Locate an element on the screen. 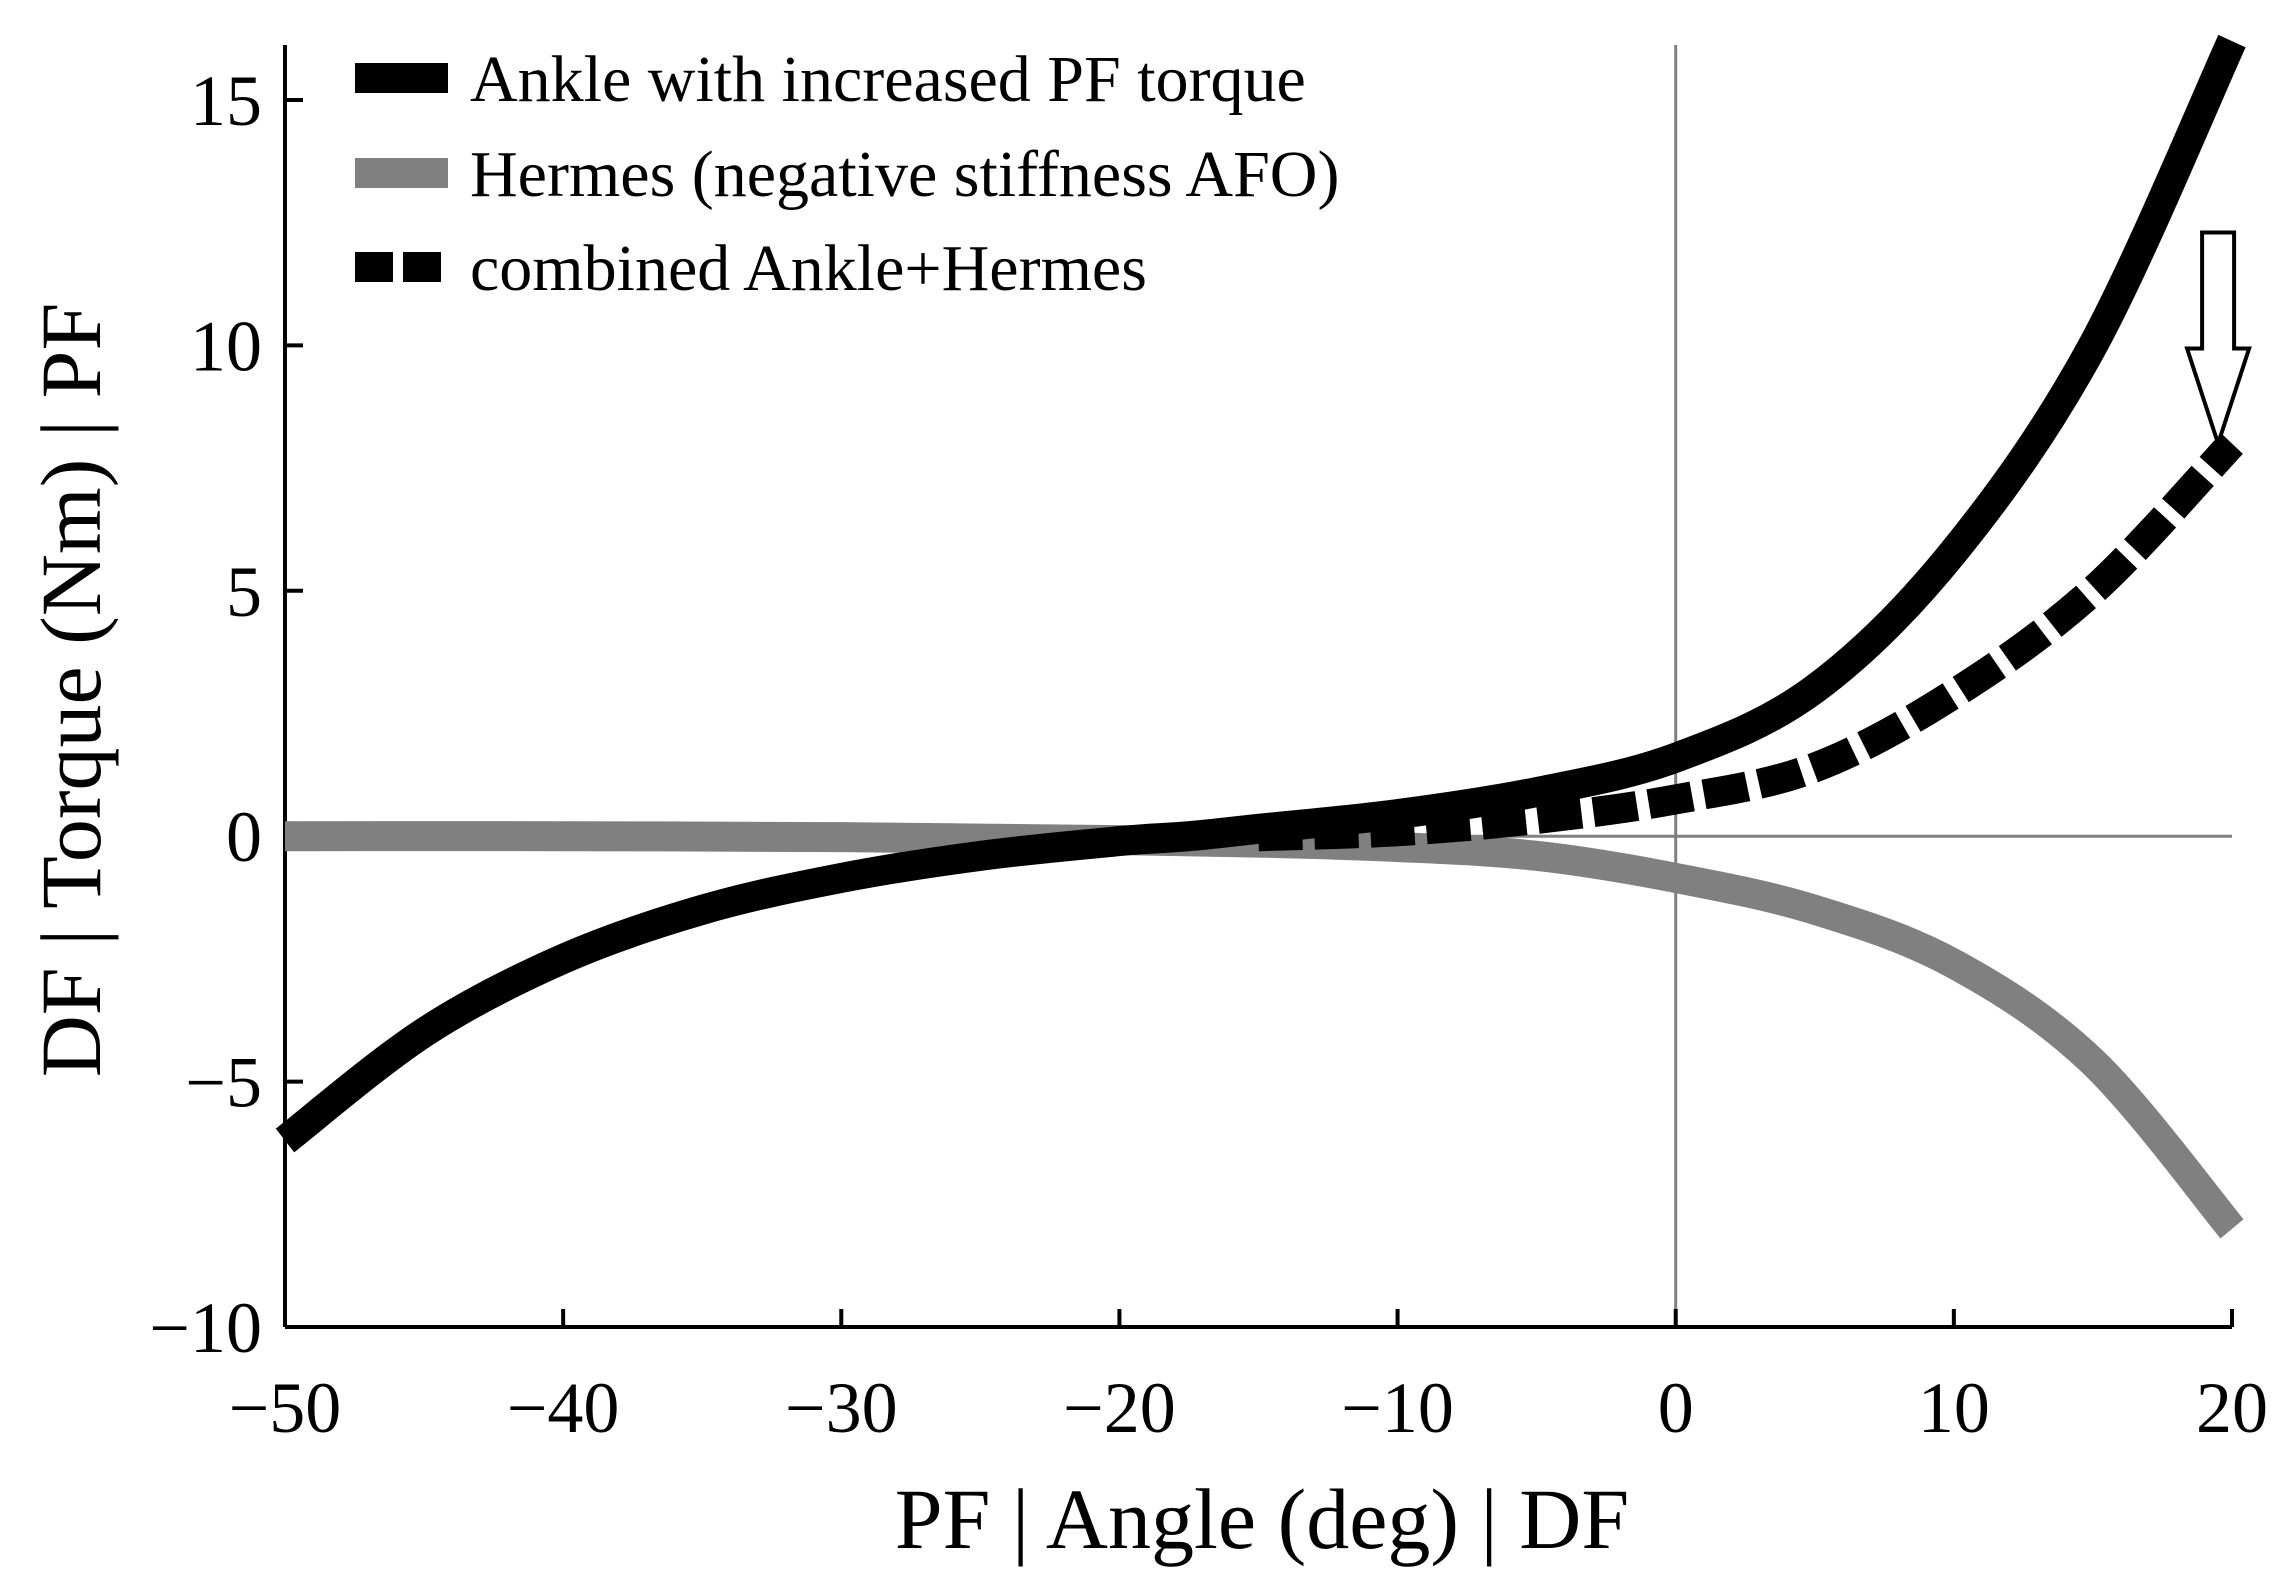 This screenshot has height=1596, width=2294. legend-label-ankle: Ankle with increased PF torque is located at coordinates (888, 79).